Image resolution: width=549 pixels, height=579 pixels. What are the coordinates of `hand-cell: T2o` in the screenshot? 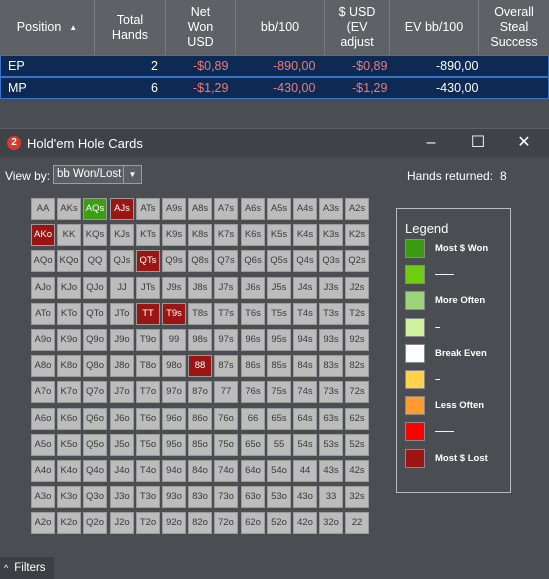 It's located at (148, 523).